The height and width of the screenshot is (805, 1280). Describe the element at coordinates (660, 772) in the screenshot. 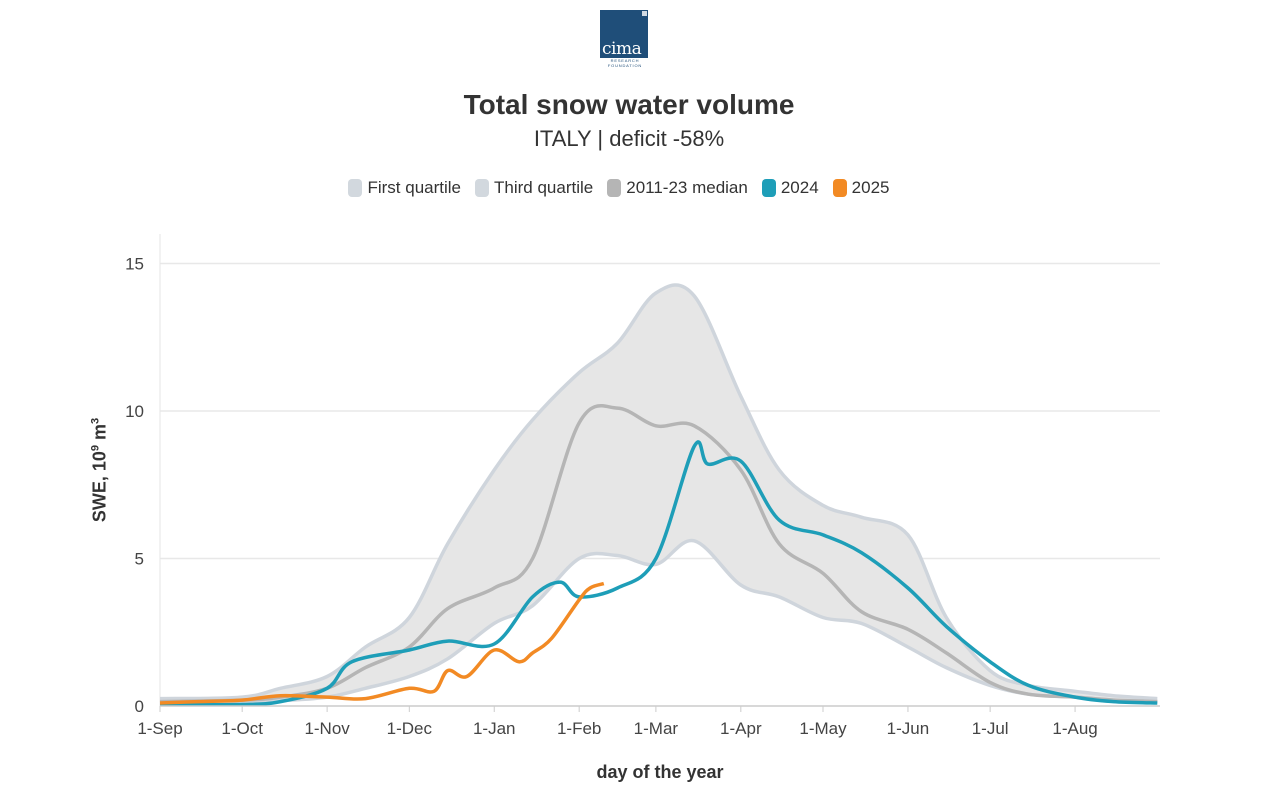

I see `x-axis-title: day of the year` at that location.